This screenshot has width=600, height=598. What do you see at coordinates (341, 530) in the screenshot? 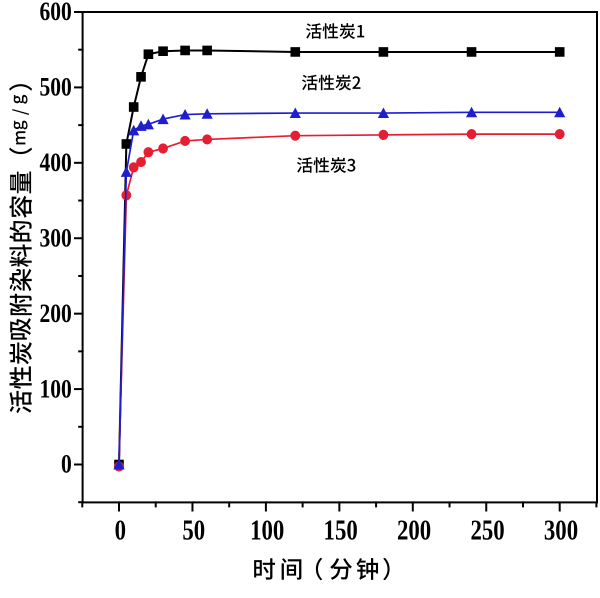
I see `svg-text: 150` at bounding box center [341, 530].